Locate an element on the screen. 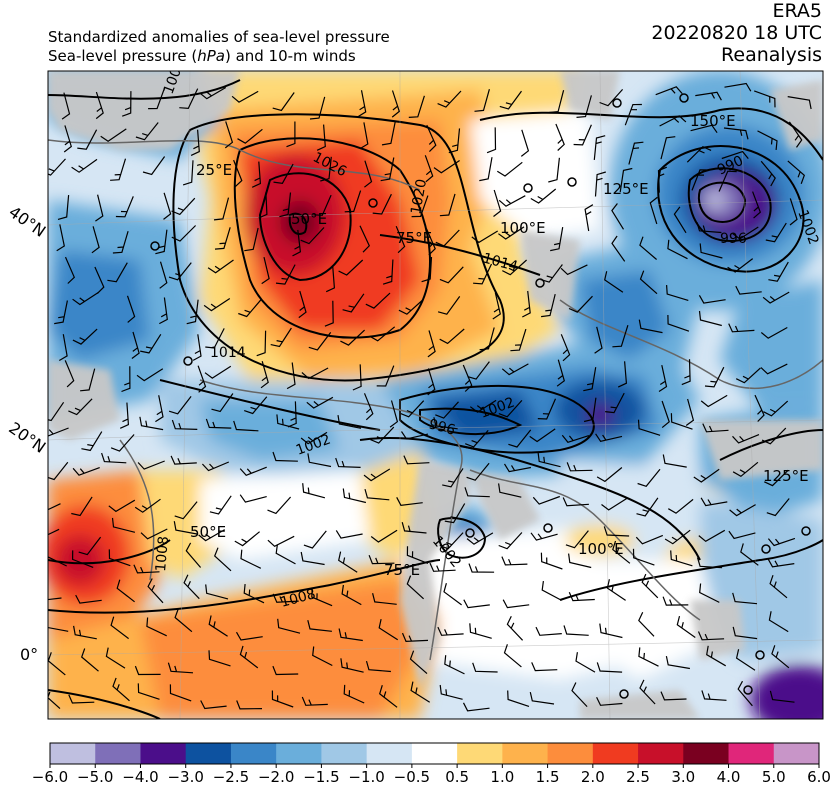  colorbar-frame is located at coordinates (434, 753).